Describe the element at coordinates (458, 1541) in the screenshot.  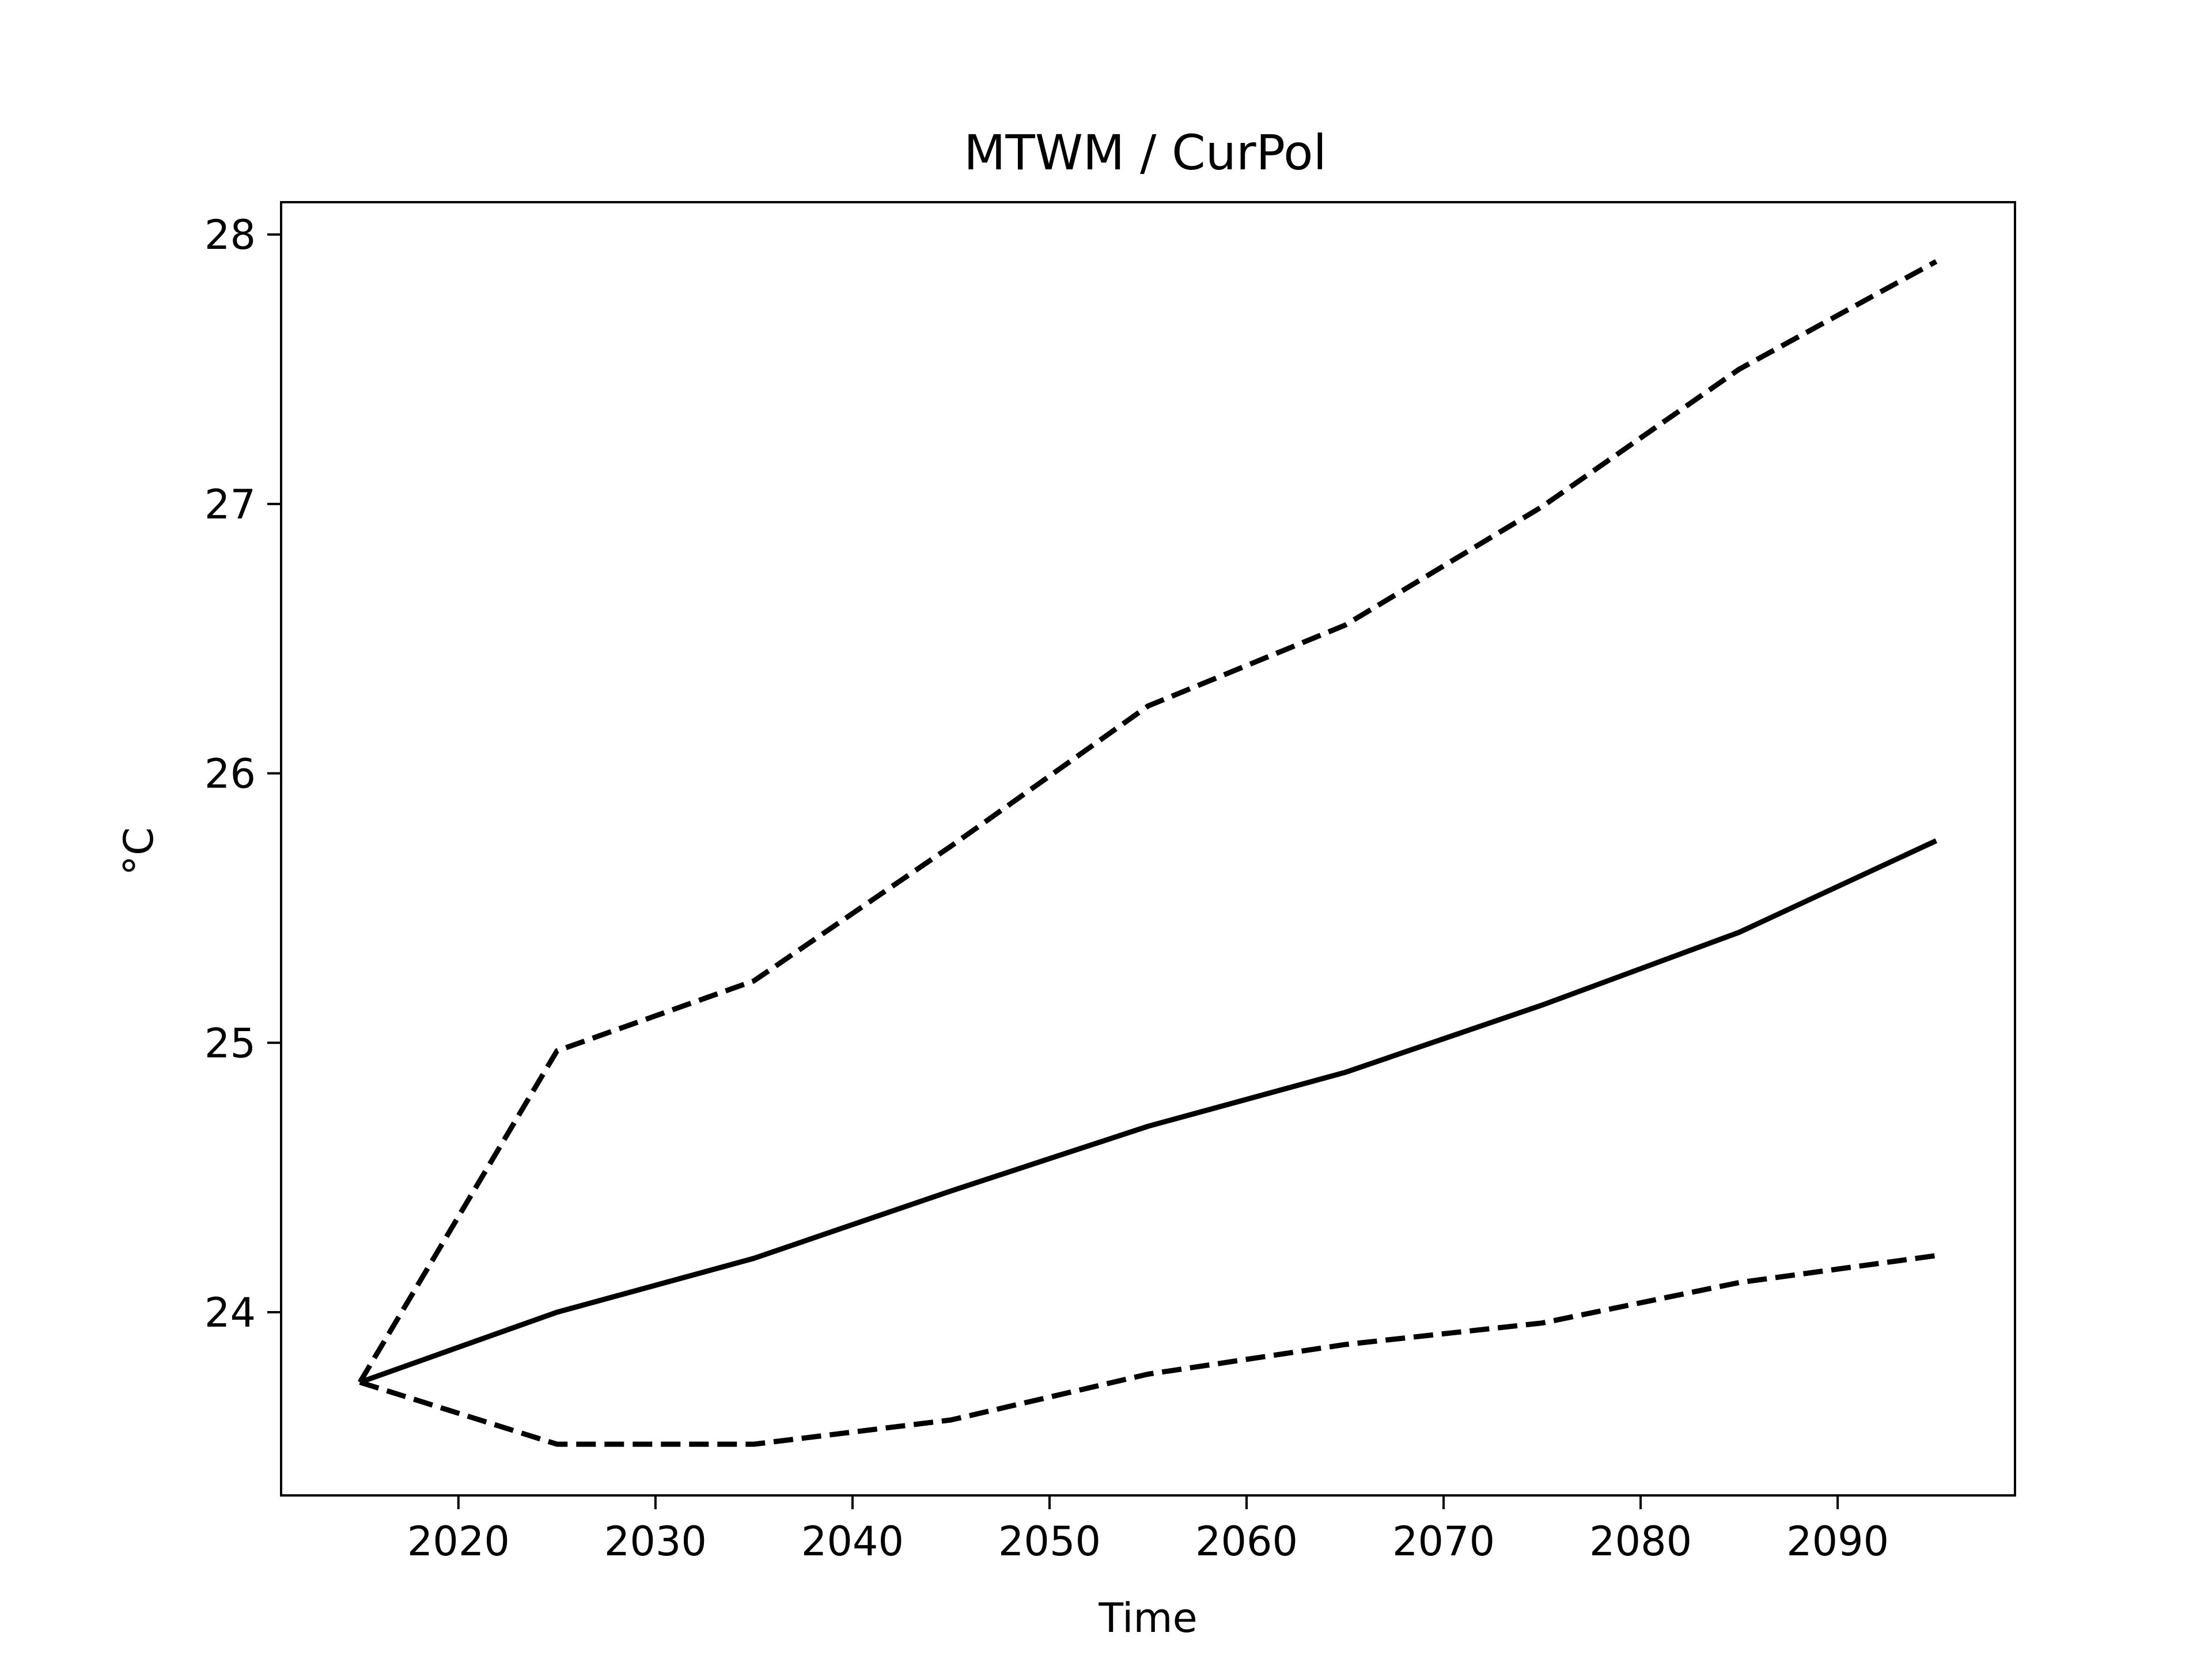
I see `x-tick-label: 2020` at that location.